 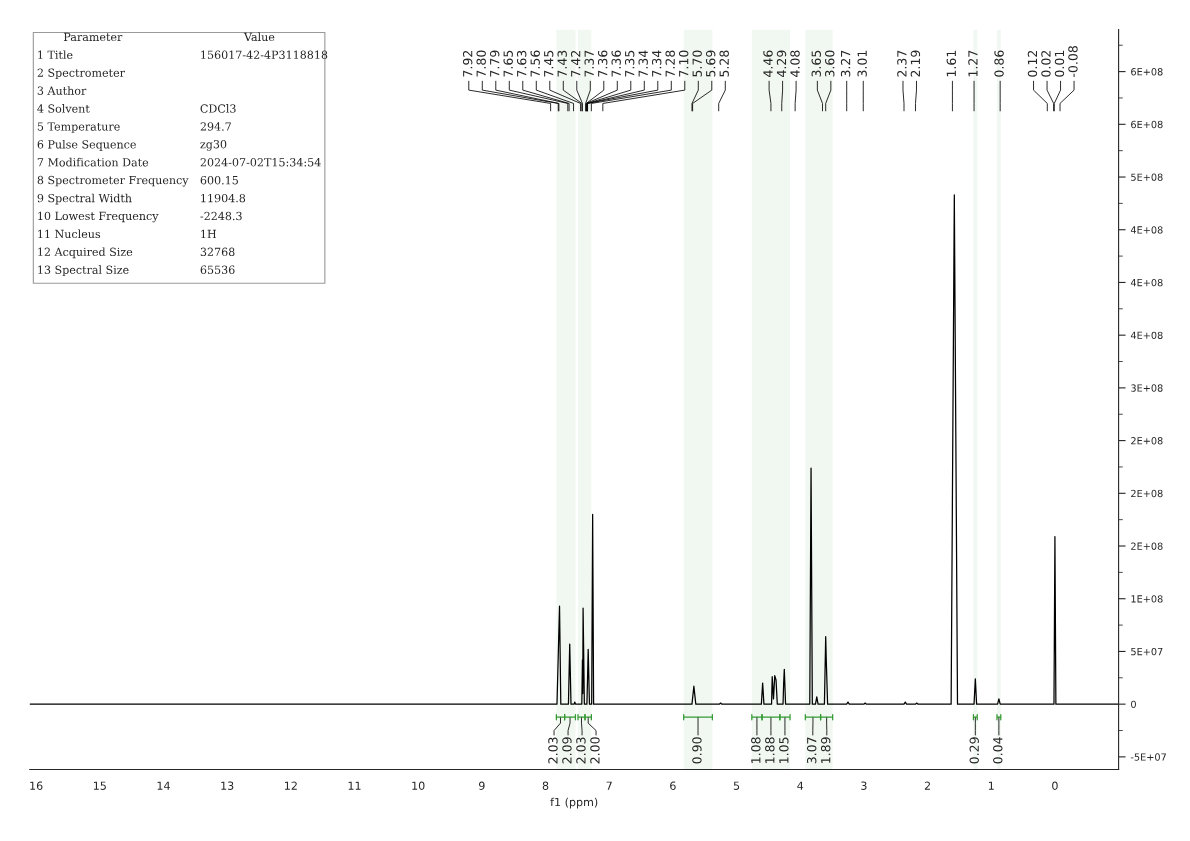 I want to click on annotation: 7.37, so click(x=589, y=63).